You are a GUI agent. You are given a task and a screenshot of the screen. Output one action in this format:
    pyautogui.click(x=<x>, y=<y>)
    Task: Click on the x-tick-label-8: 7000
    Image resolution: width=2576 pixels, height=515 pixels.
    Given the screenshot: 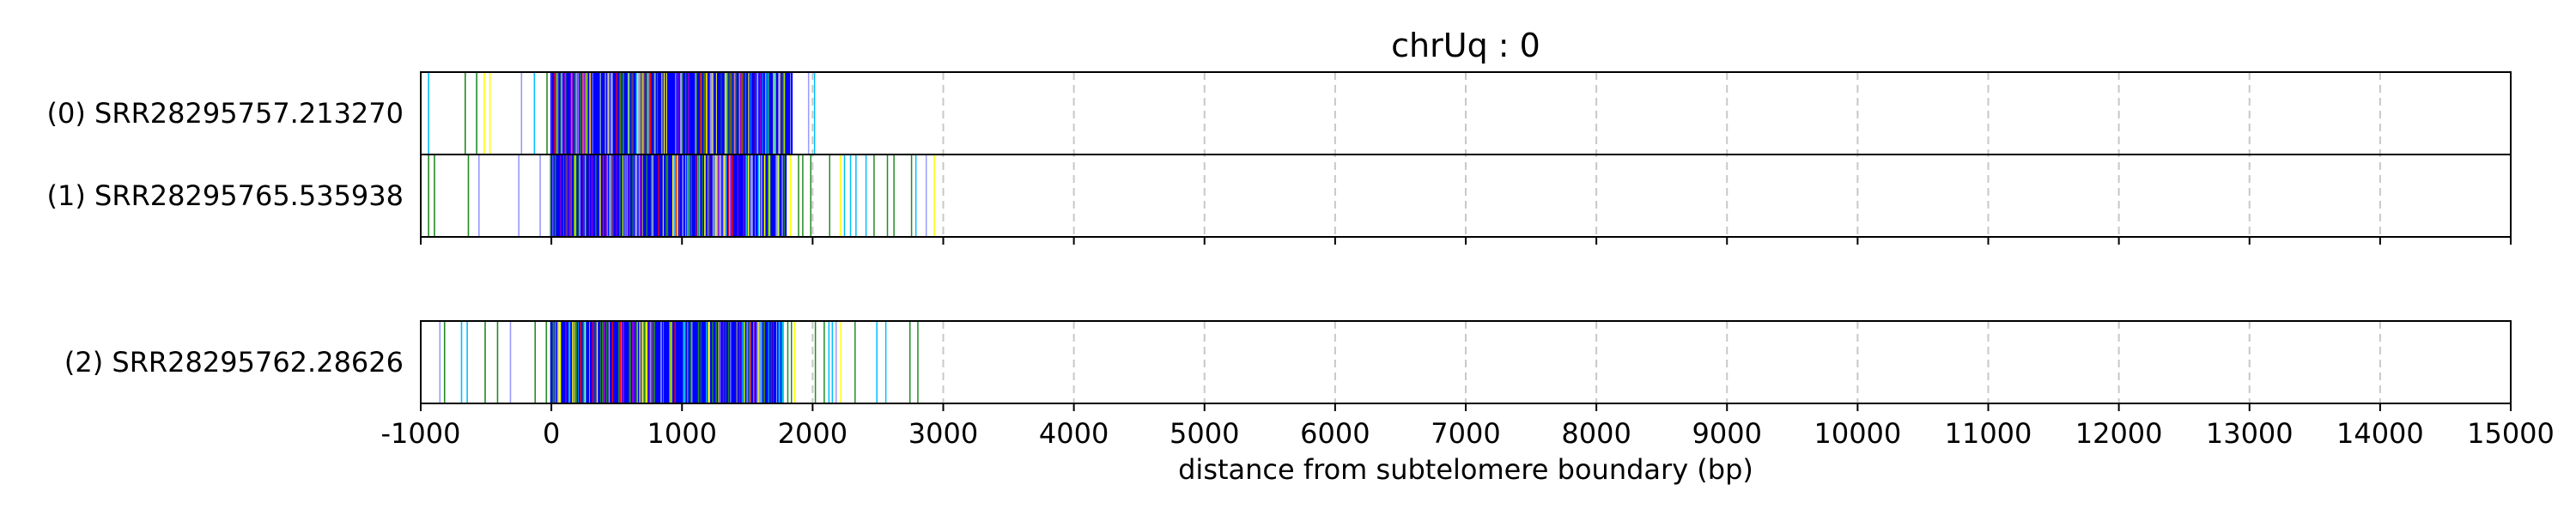 What is the action you would take?
    pyautogui.click(x=1466, y=433)
    